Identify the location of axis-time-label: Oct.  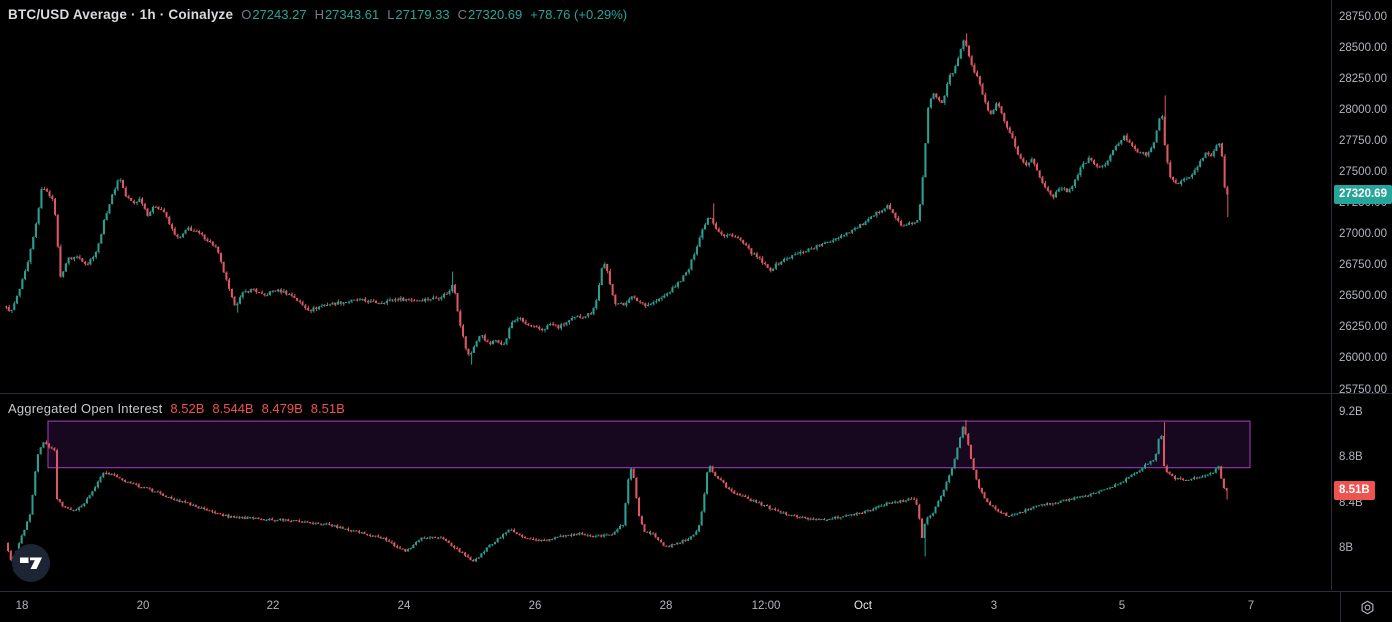
(863, 606).